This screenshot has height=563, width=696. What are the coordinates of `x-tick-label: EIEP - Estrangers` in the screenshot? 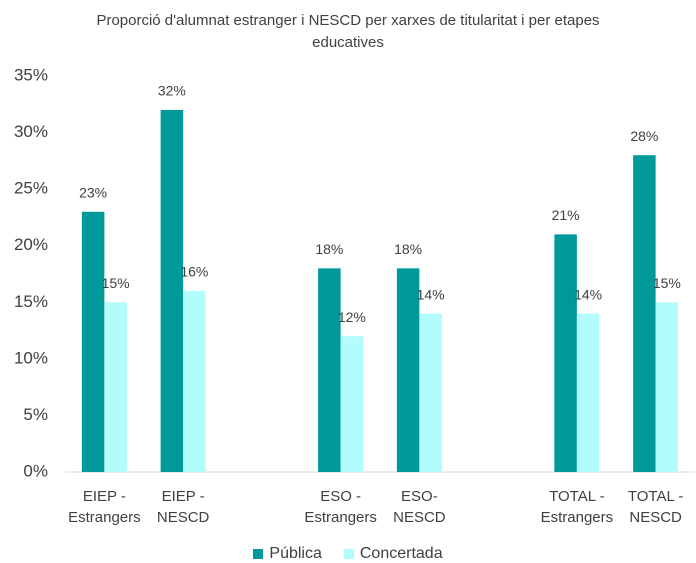 It's located at (104, 507).